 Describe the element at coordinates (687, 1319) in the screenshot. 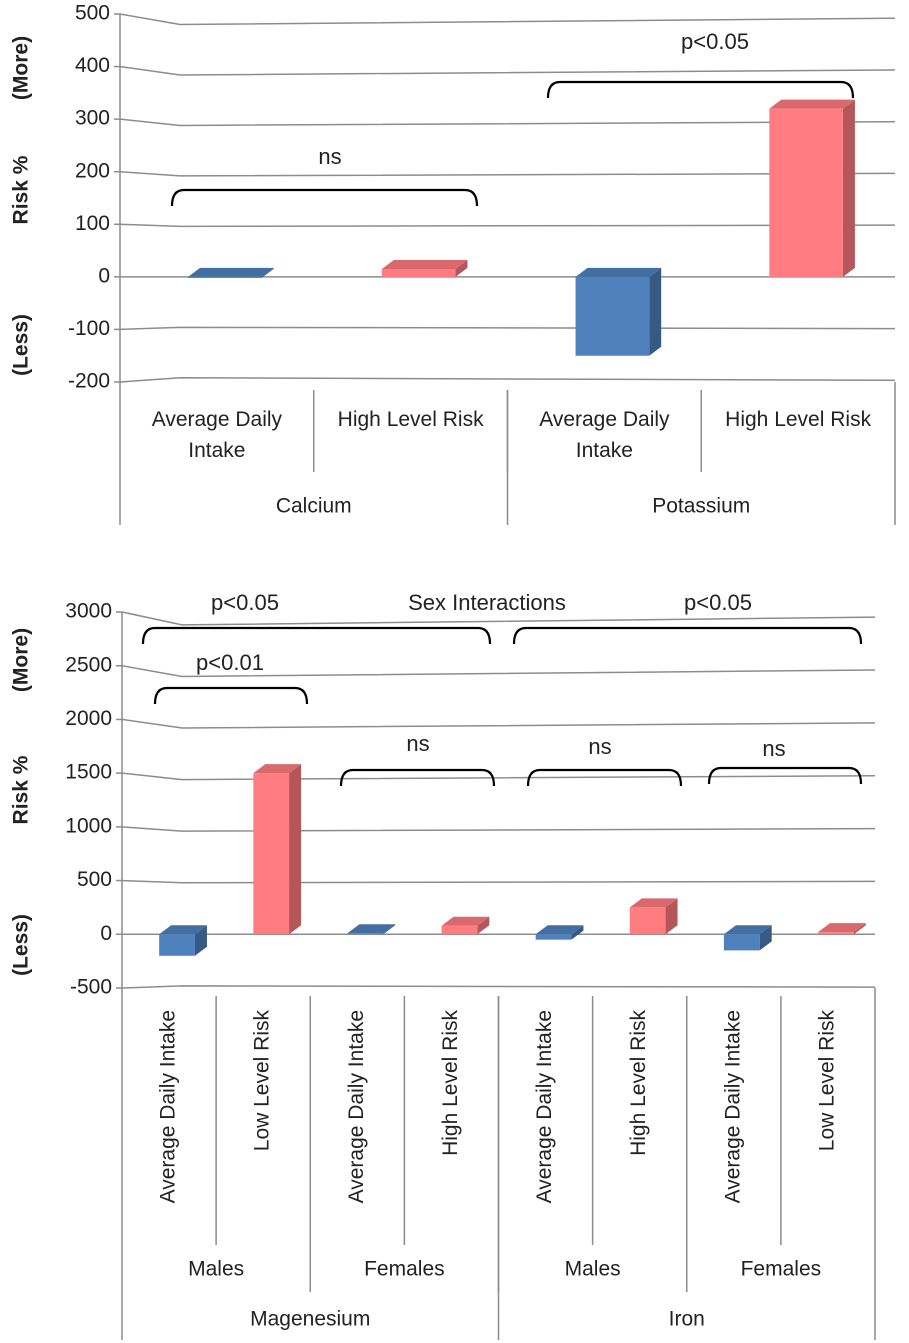

I see `group-label: Iron` at that location.